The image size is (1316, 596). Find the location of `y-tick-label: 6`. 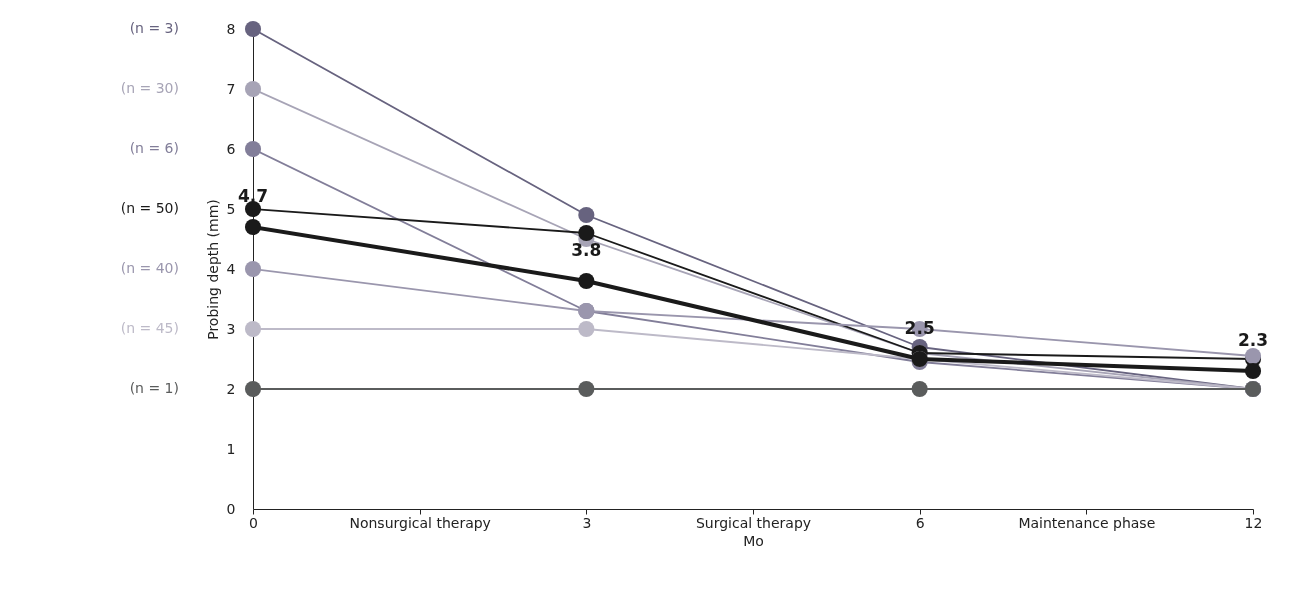

y-tick-label: 6 is located at coordinates (231, 148).